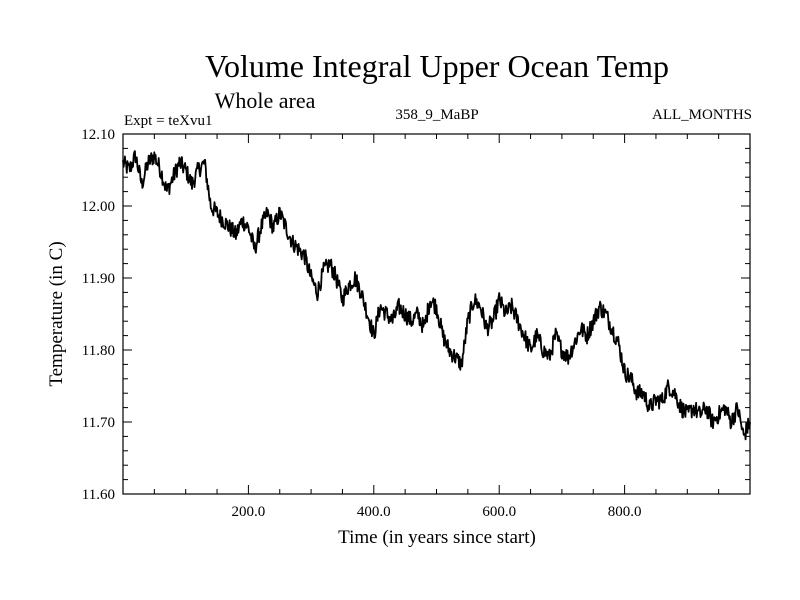 The height and width of the screenshot is (600, 800). I want to click on expt-label: Expt = teXvu1, so click(168, 121).